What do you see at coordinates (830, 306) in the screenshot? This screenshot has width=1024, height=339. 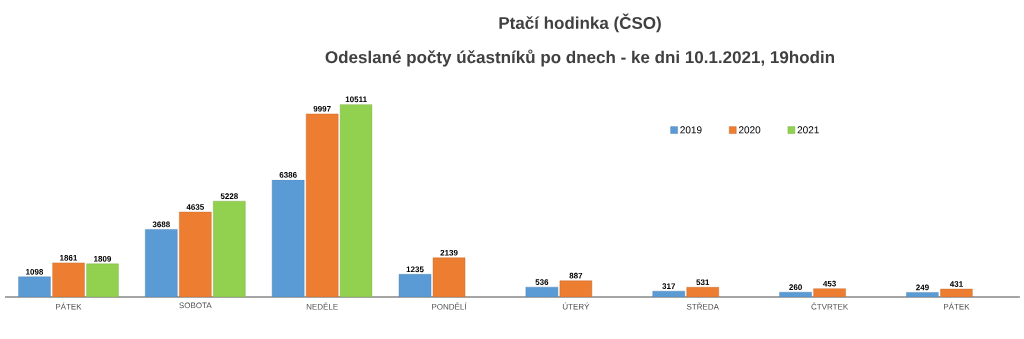 I see `x-tick-label: ČTVRTEK` at bounding box center [830, 306].